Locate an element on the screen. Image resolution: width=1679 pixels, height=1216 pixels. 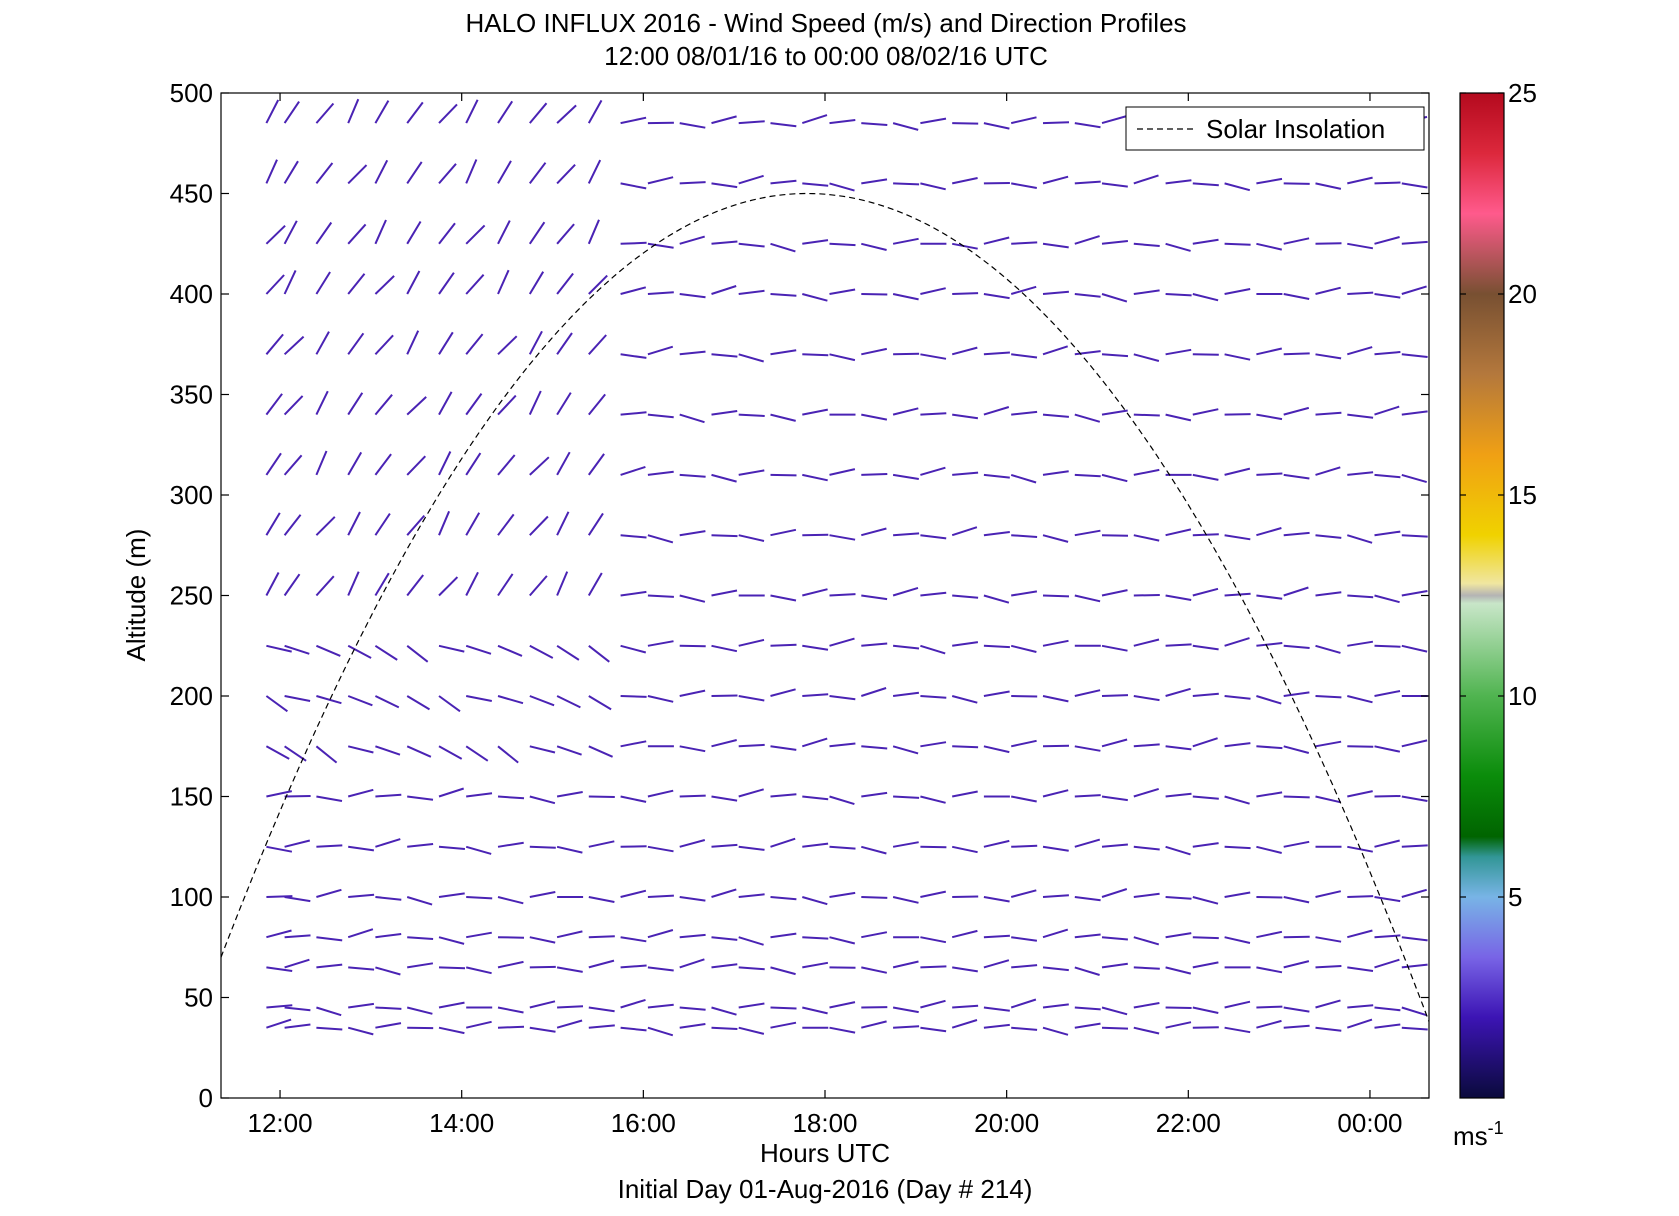
colorbar-tick-label: 10 is located at coordinates (1522, 696).